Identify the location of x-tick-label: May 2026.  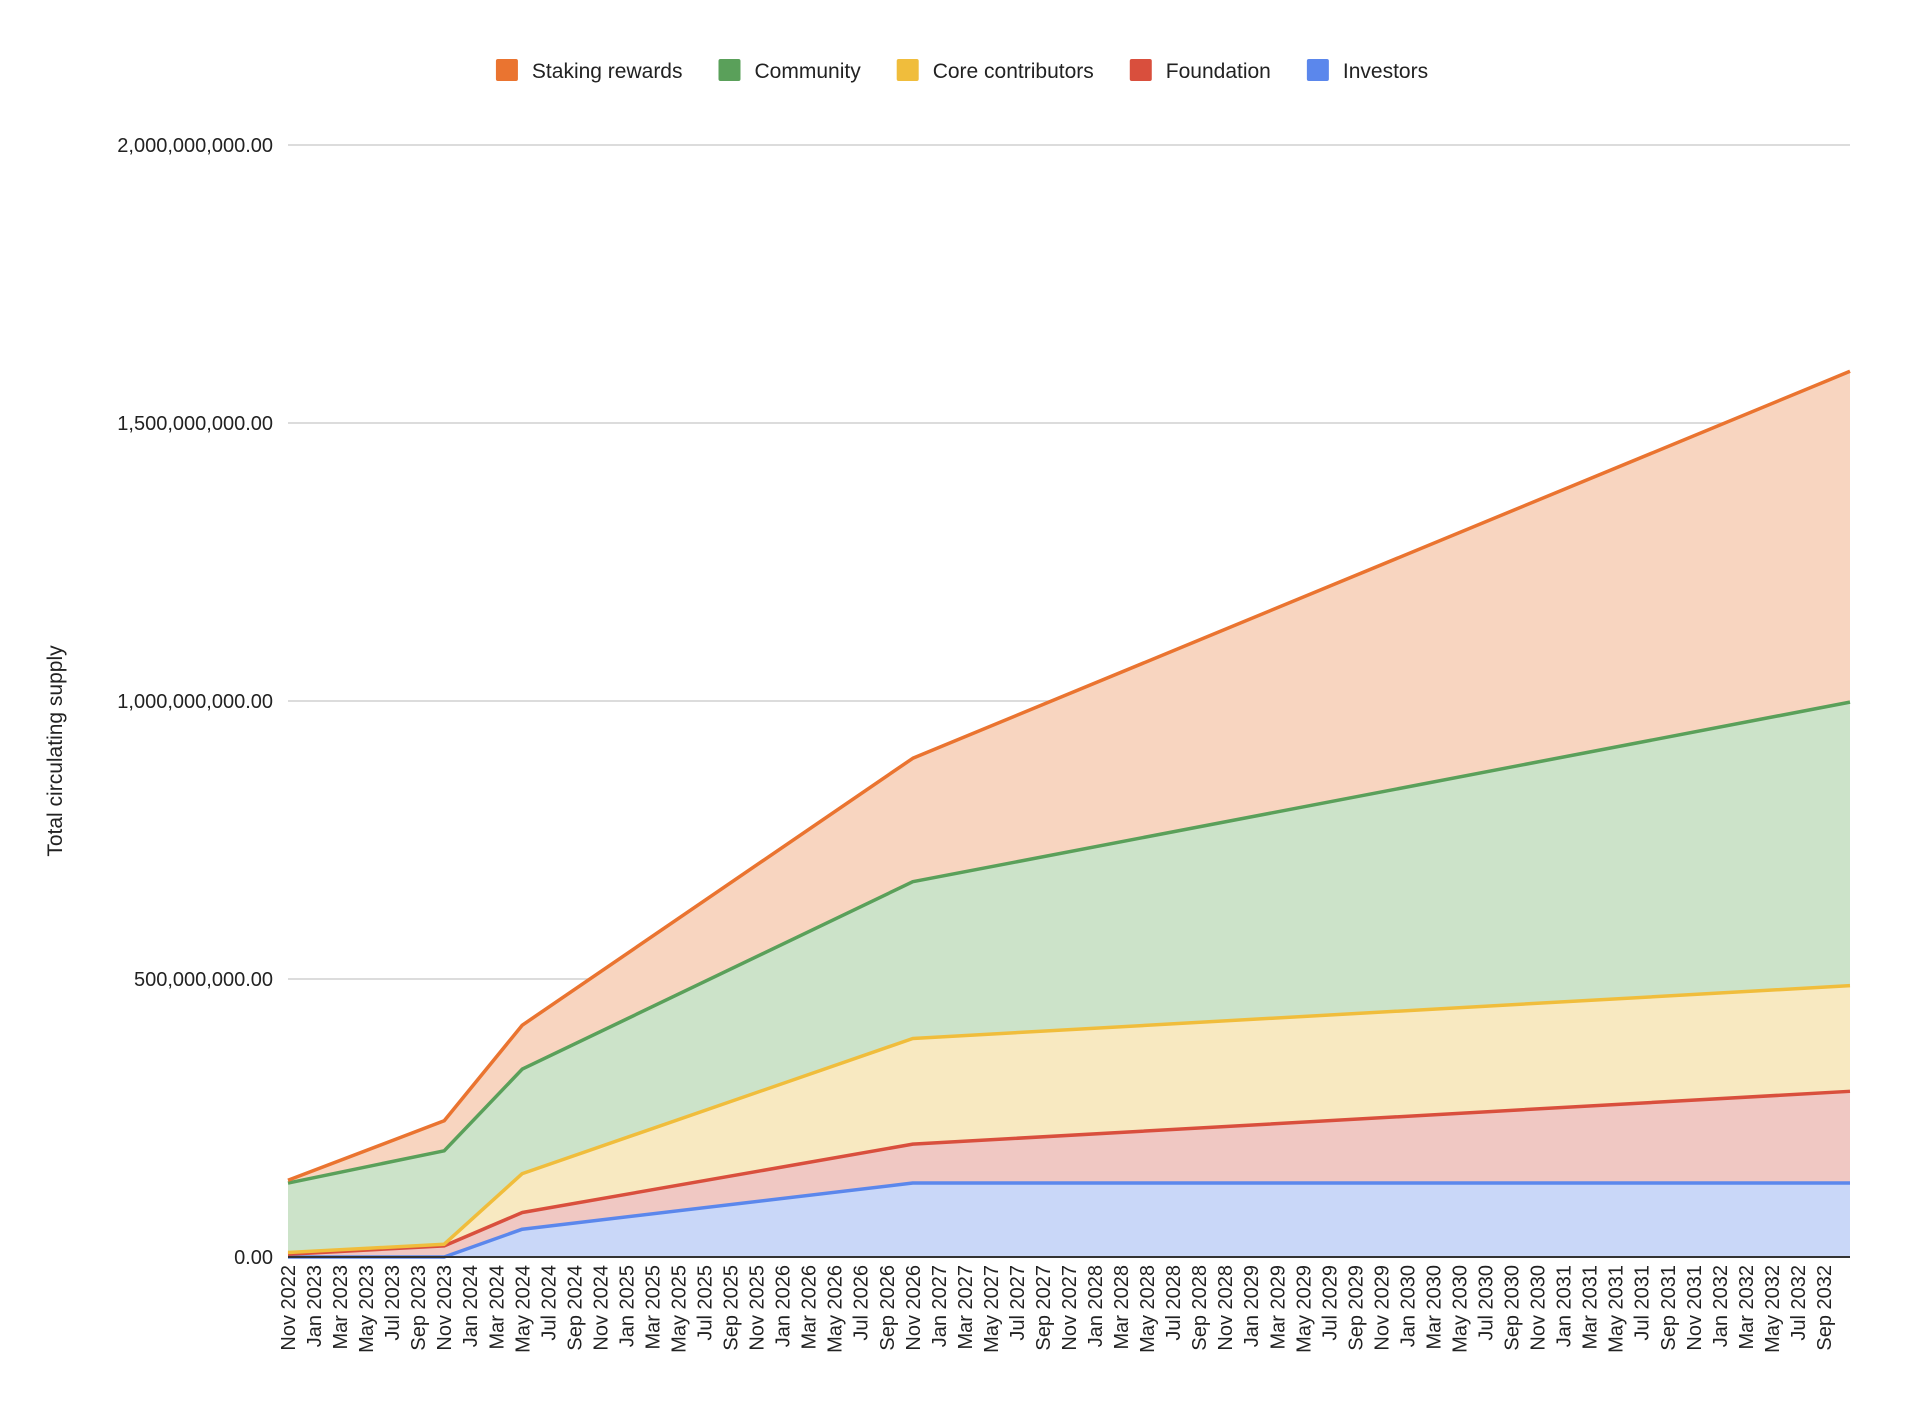
(836, 1309).